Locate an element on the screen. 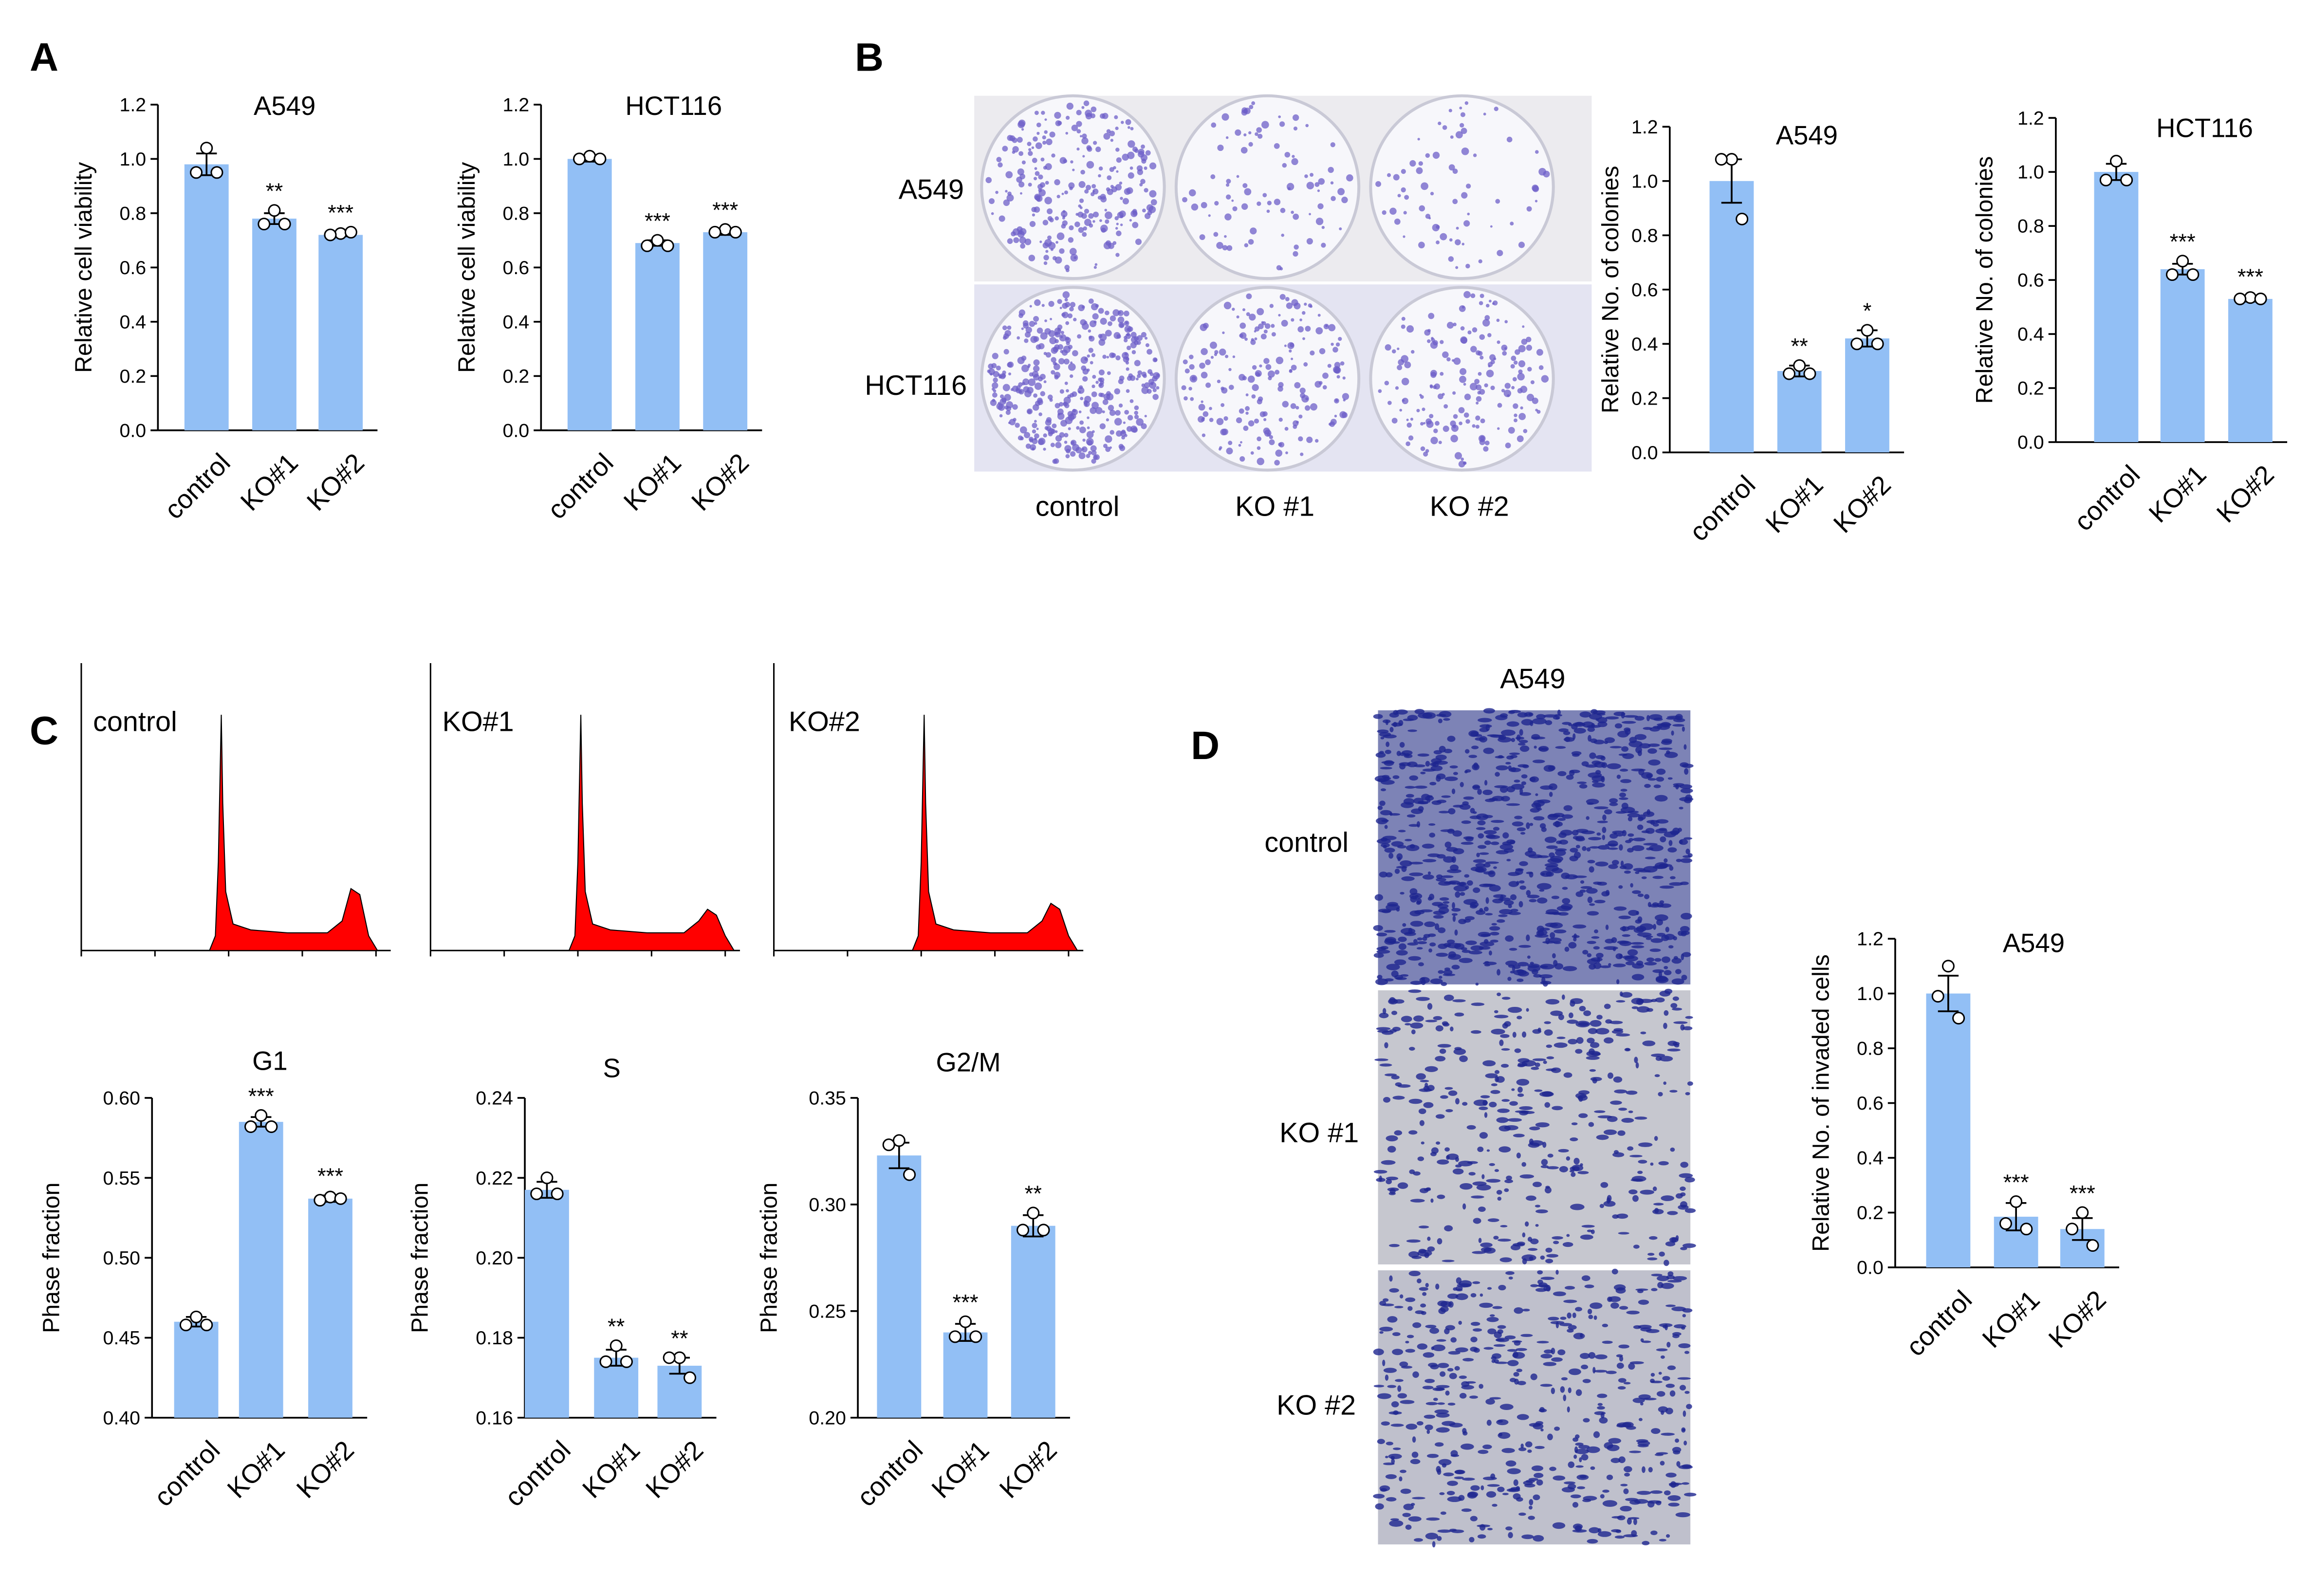 This screenshot has width=2311, height=1596. y-tick-label: 1.2 is located at coordinates (515, 105).